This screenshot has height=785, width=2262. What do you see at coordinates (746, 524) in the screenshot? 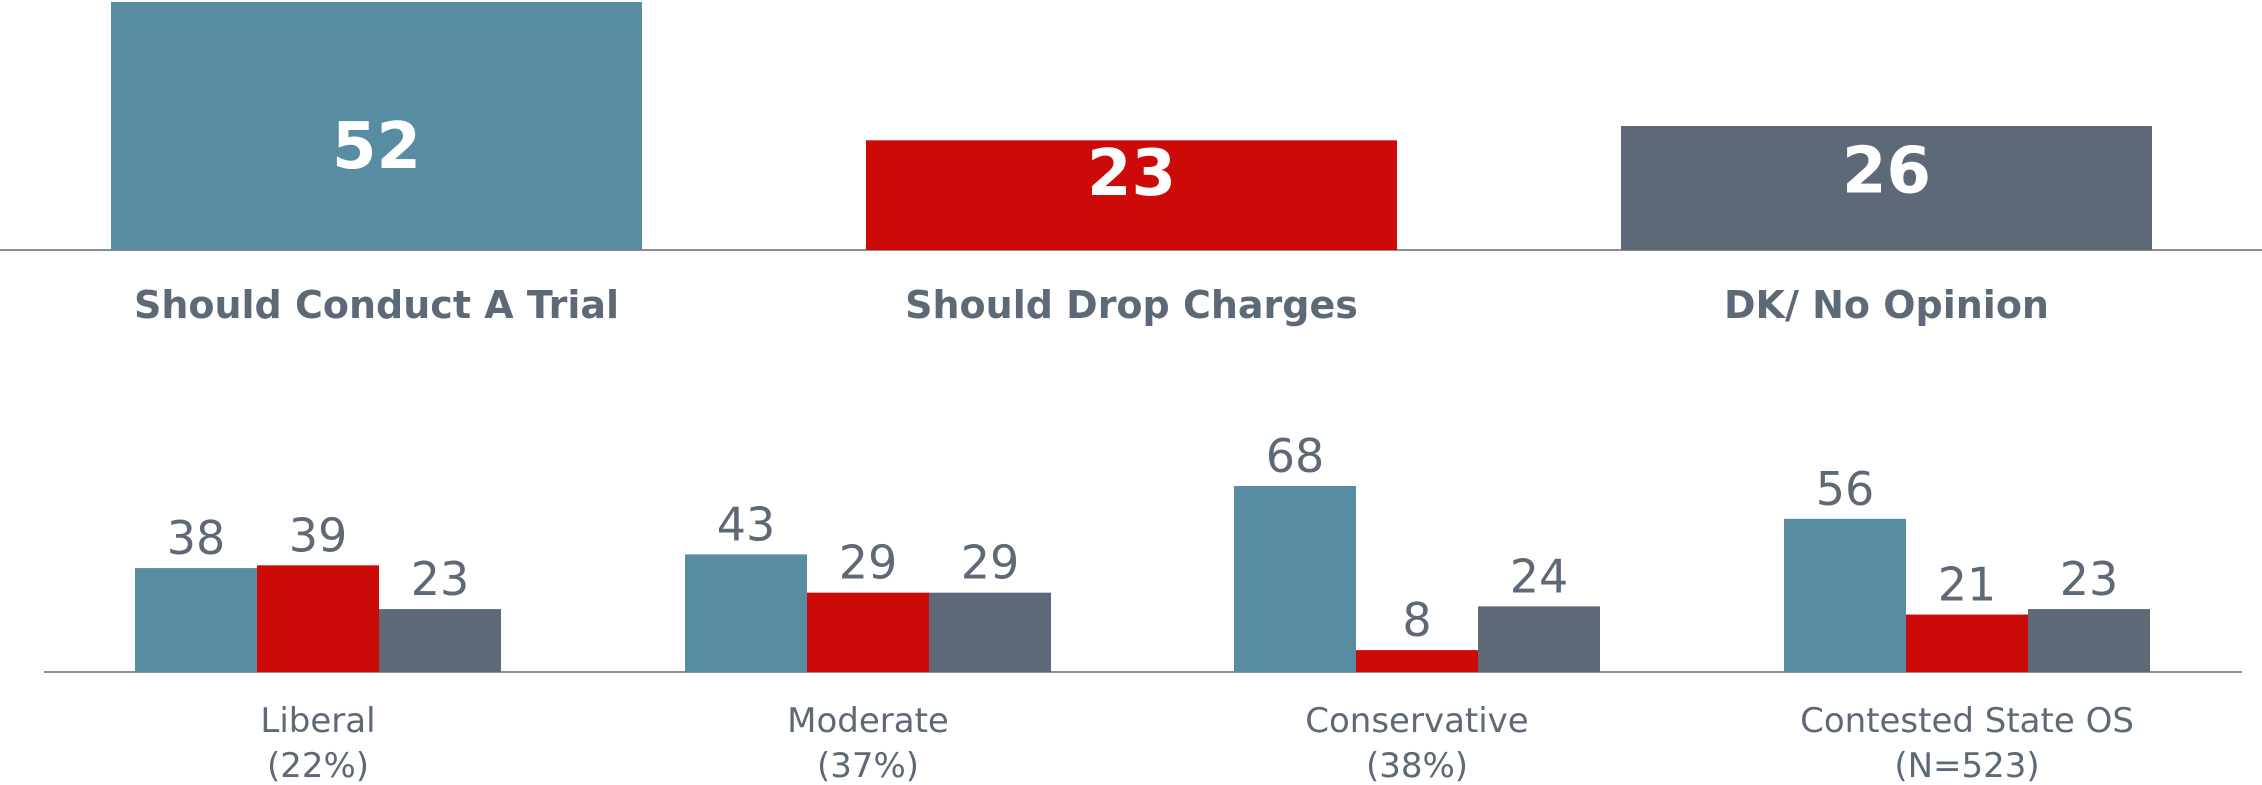
I see `value-label-2-1: 43` at bounding box center [746, 524].